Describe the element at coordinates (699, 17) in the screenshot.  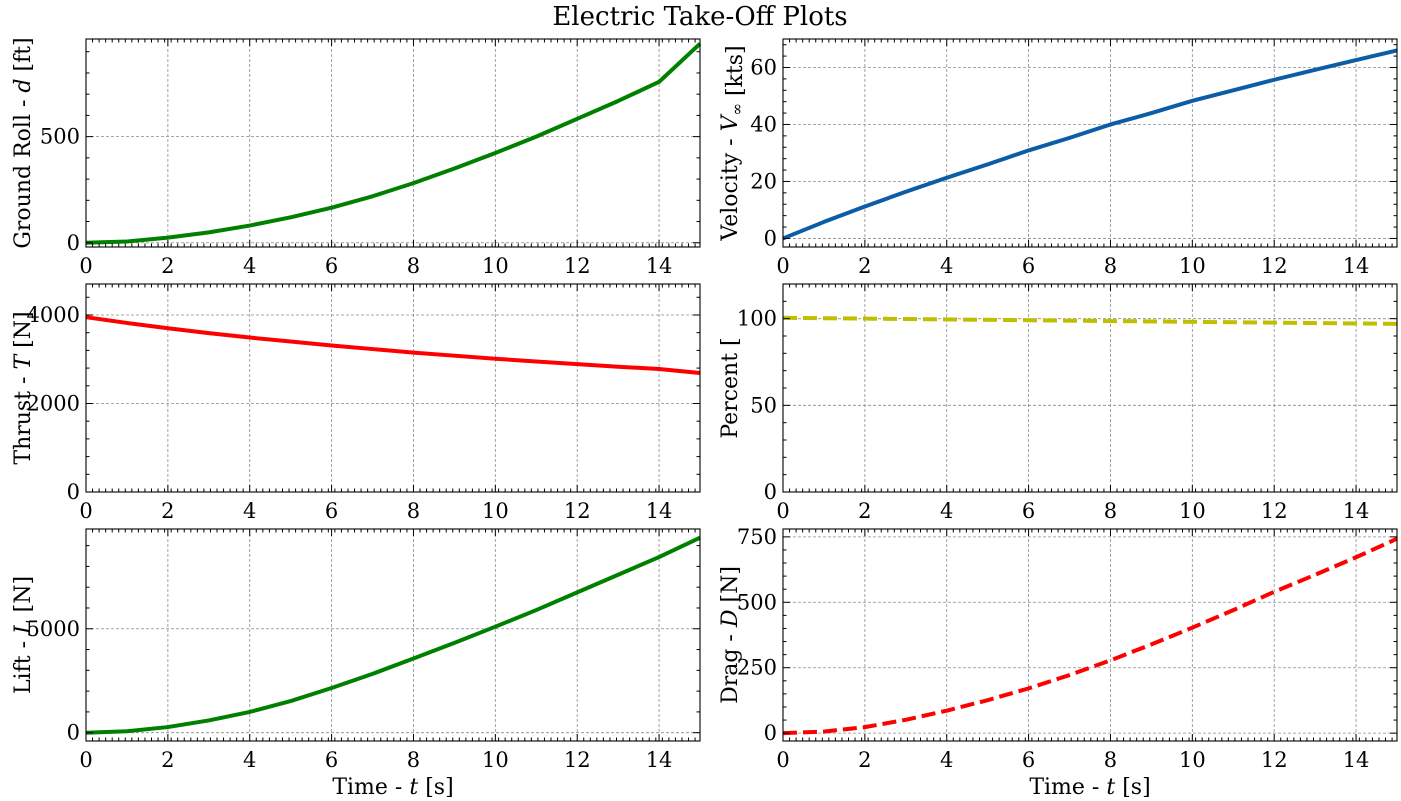
I see `figure-title: Electric Take-Off Plots` at that location.